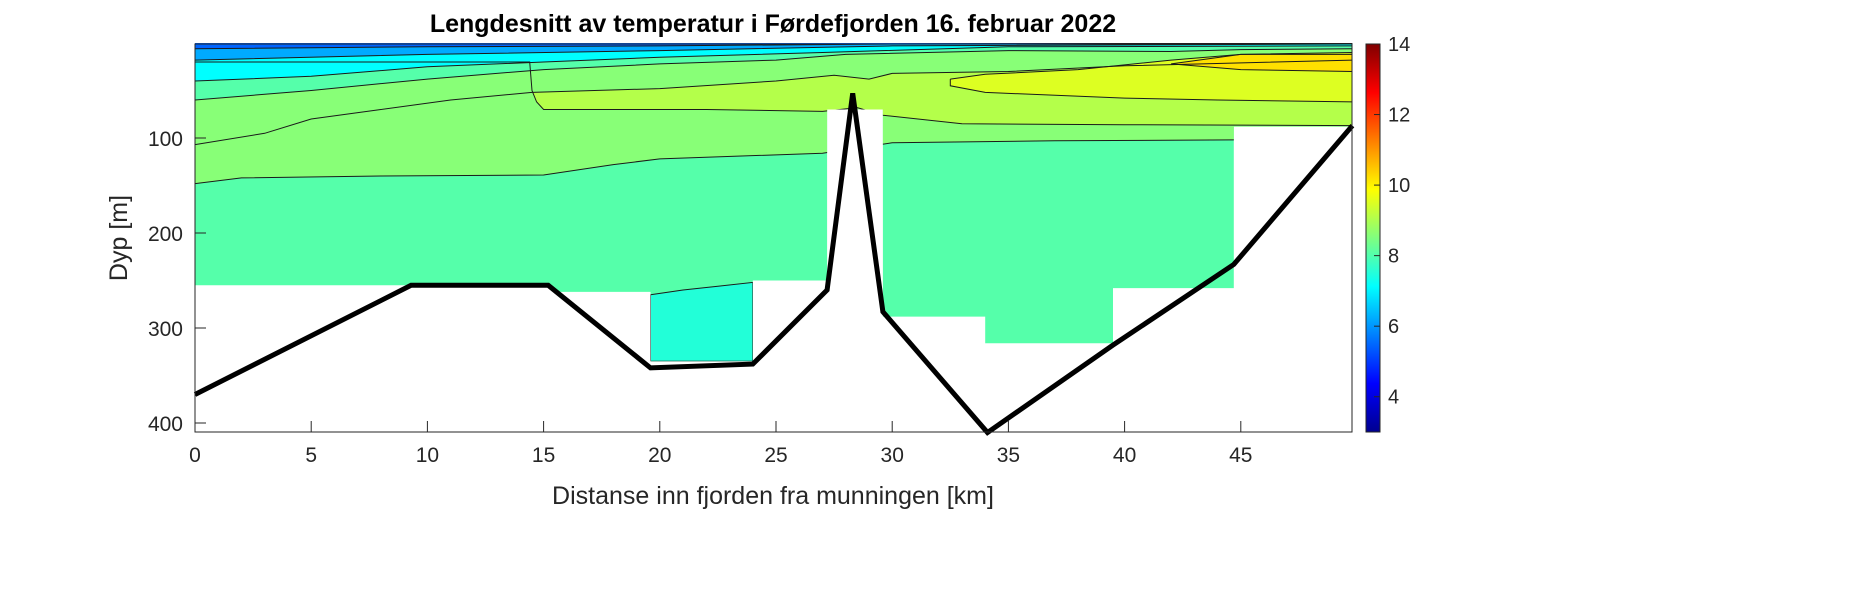  Describe the element at coordinates (311, 455) in the screenshot. I see `x-tick-label: 5` at that location.